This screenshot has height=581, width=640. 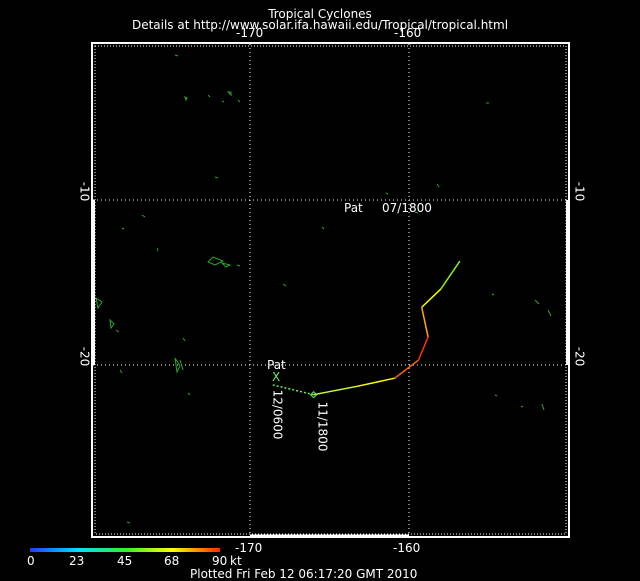 I want to click on lat-label-left-20: -20, so click(x=84, y=356).